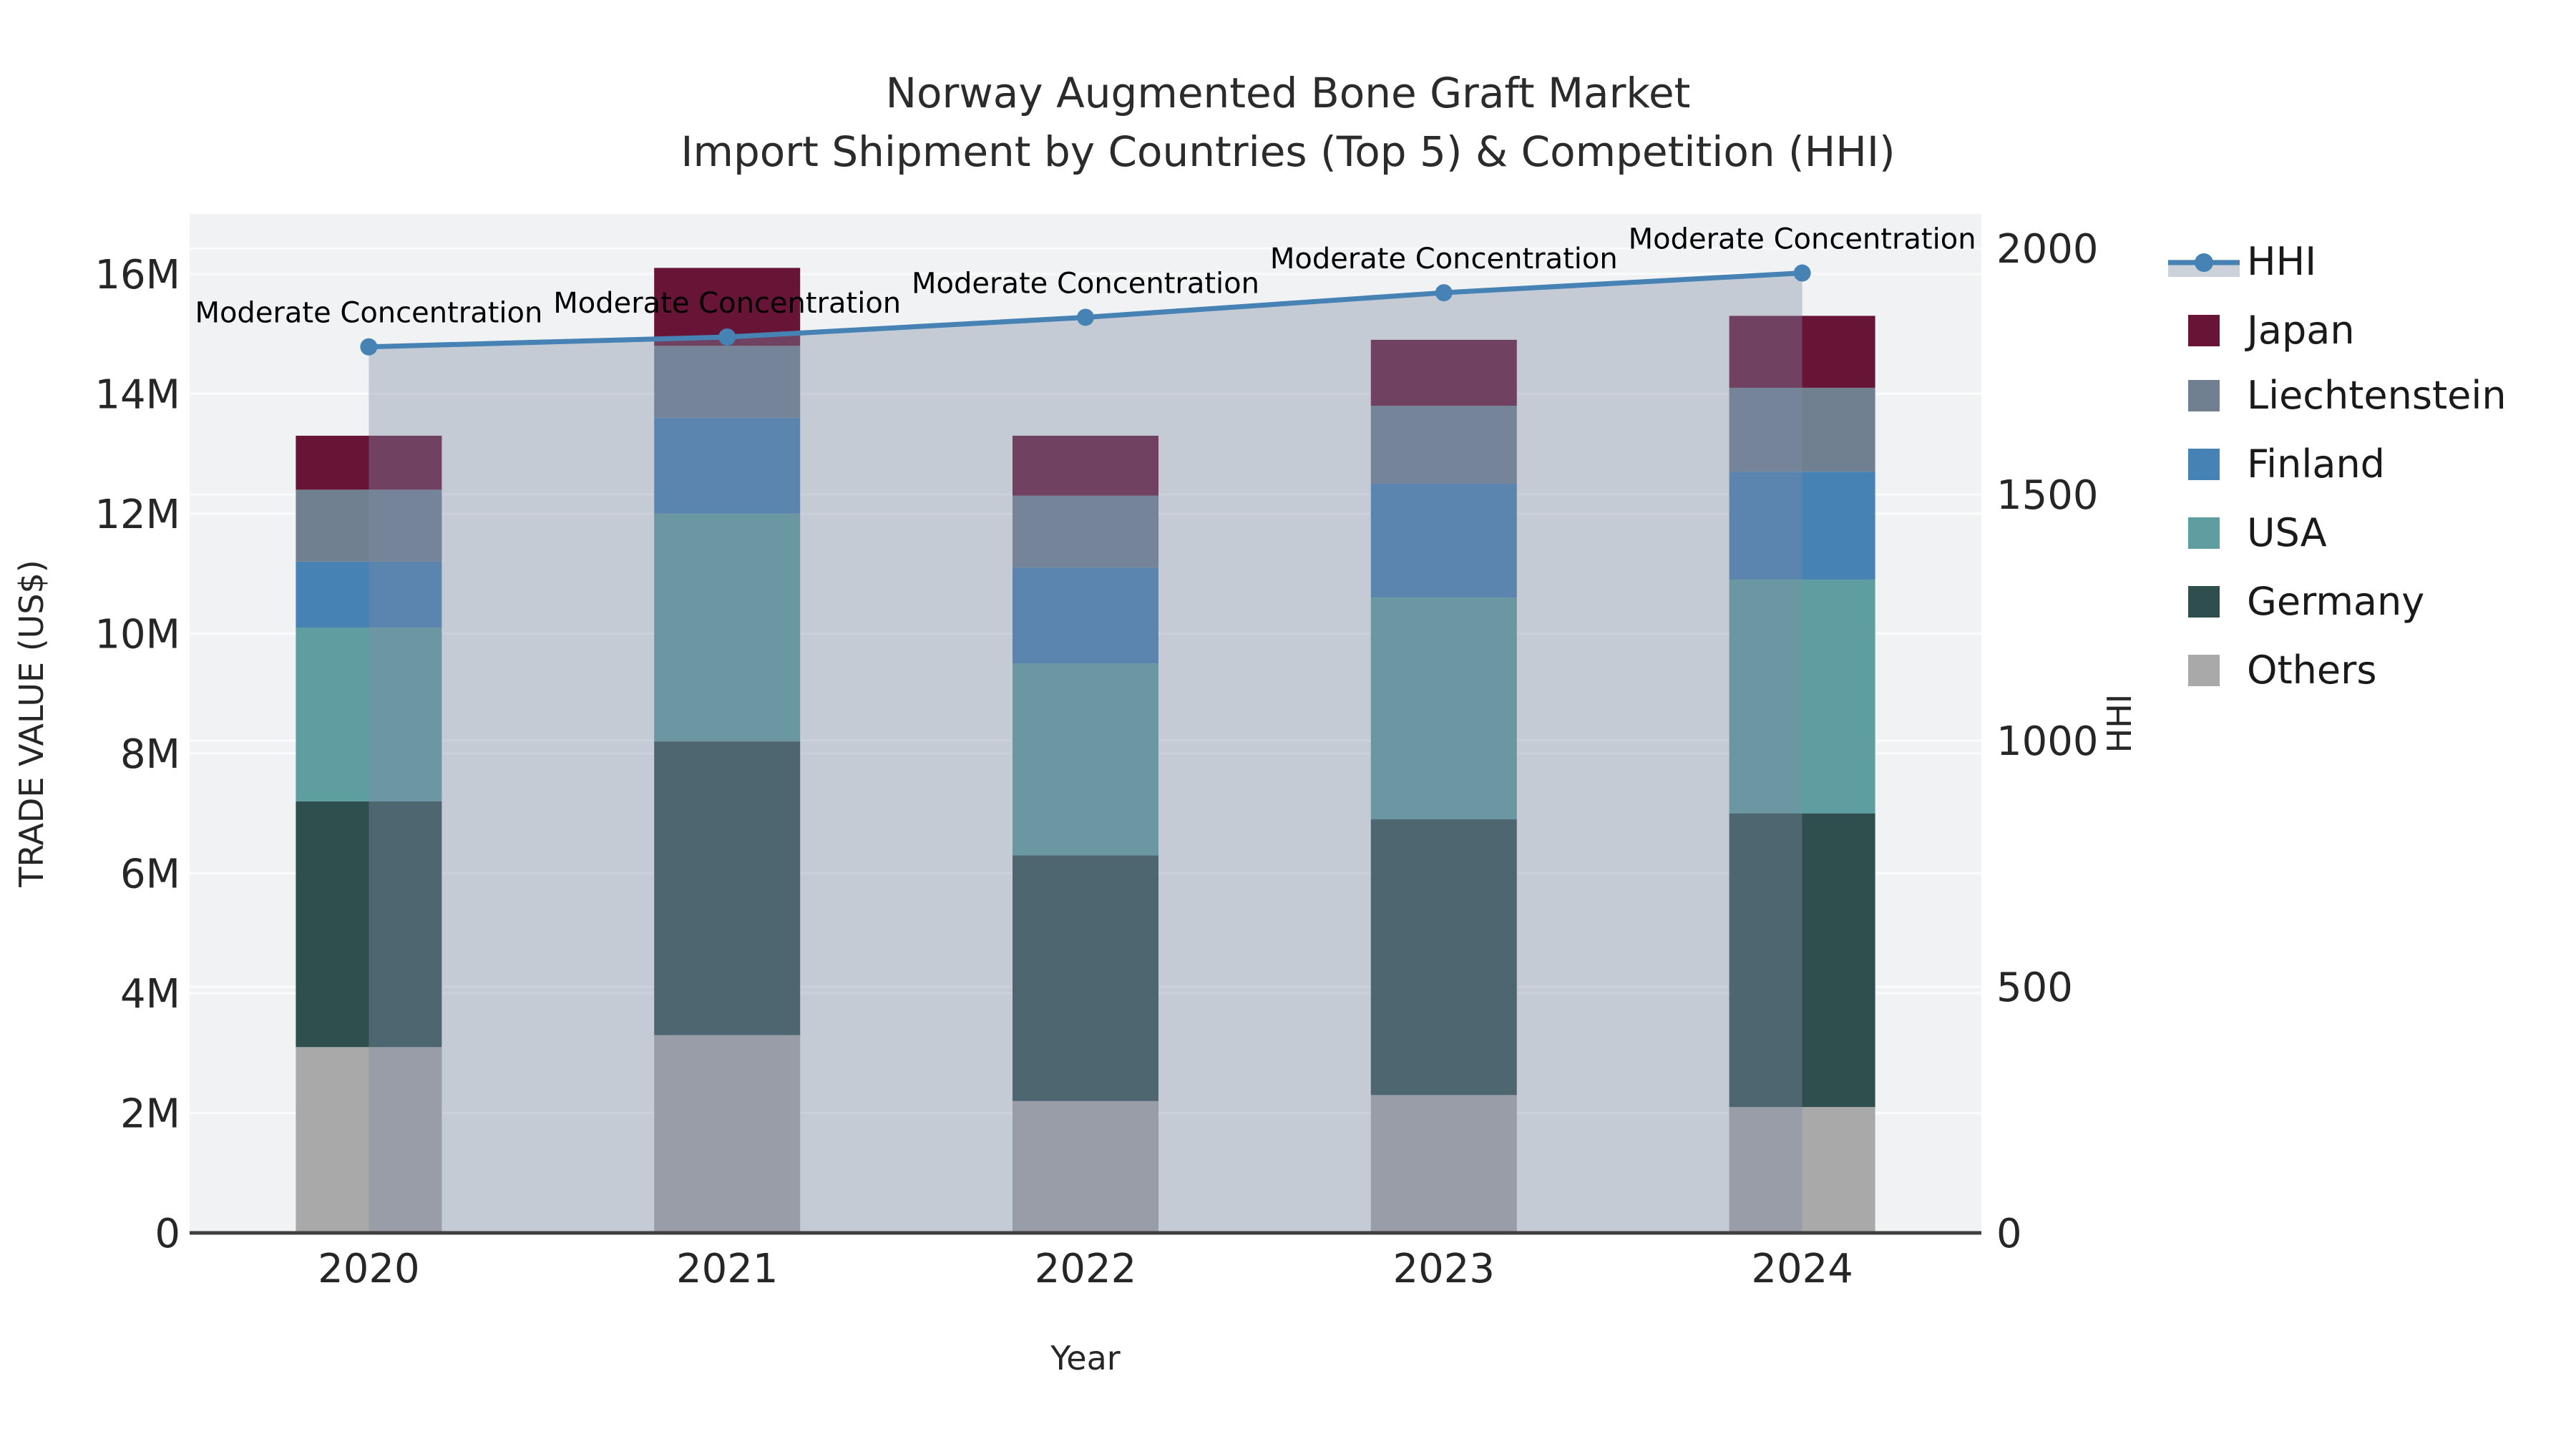 This screenshot has height=1449, width=2576. I want to click on bar-segment-others-2022, so click(1085, 1167).